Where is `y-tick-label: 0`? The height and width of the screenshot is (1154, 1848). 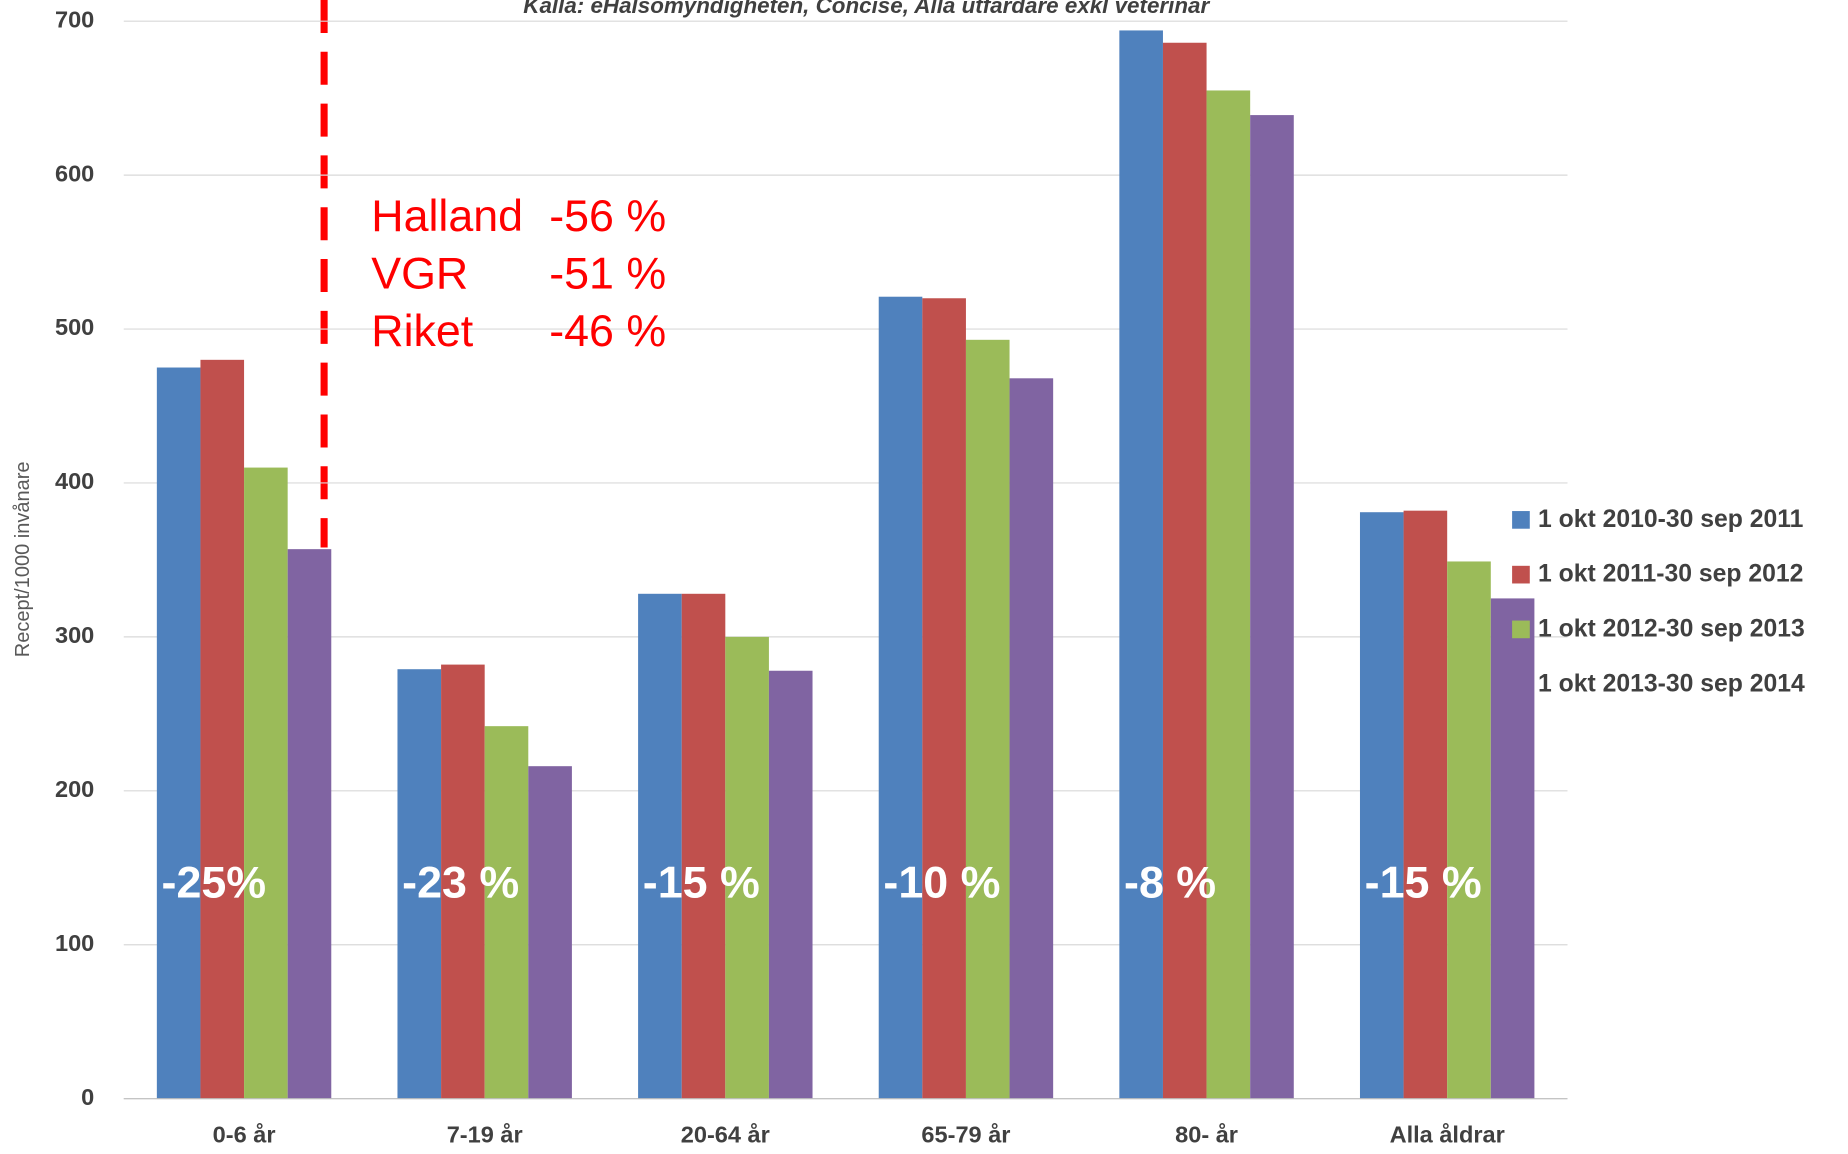
y-tick-label: 0 is located at coordinates (87, 1097).